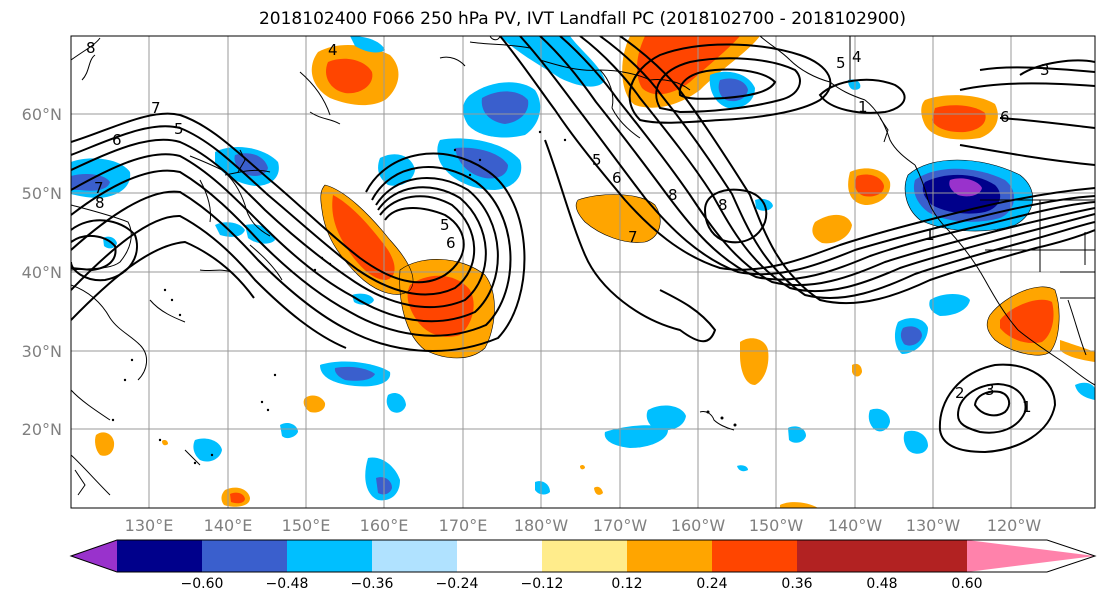 The width and height of the screenshot is (1105, 601). What do you see at coordinates (855, 525) in the screenshot?
I see `lon-label-140w: 140°W` at bounding box center [855, 525].